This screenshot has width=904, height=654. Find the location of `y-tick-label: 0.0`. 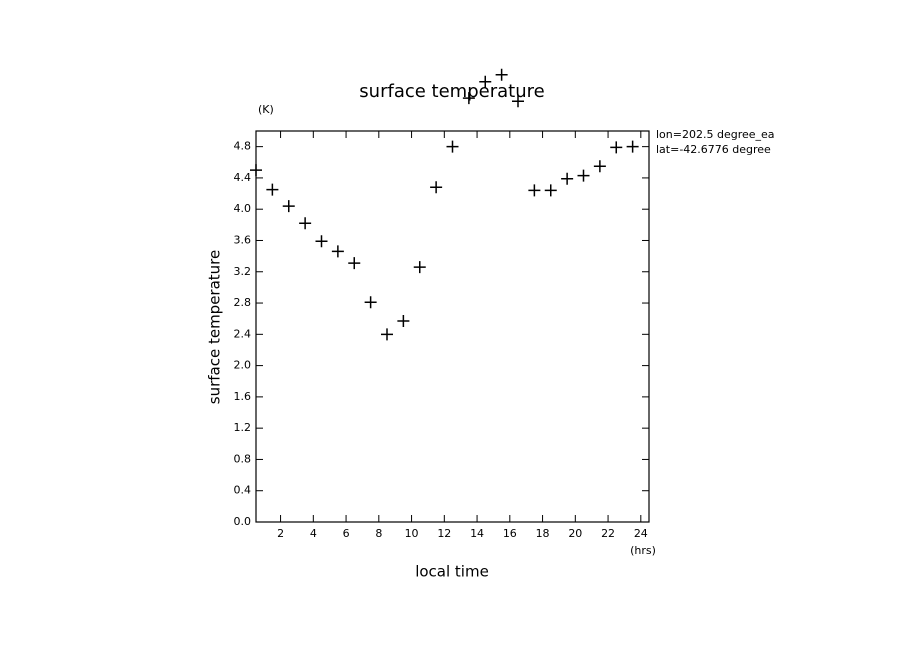

y-tick-label: 0.0 is located at coordinates (243, 521).